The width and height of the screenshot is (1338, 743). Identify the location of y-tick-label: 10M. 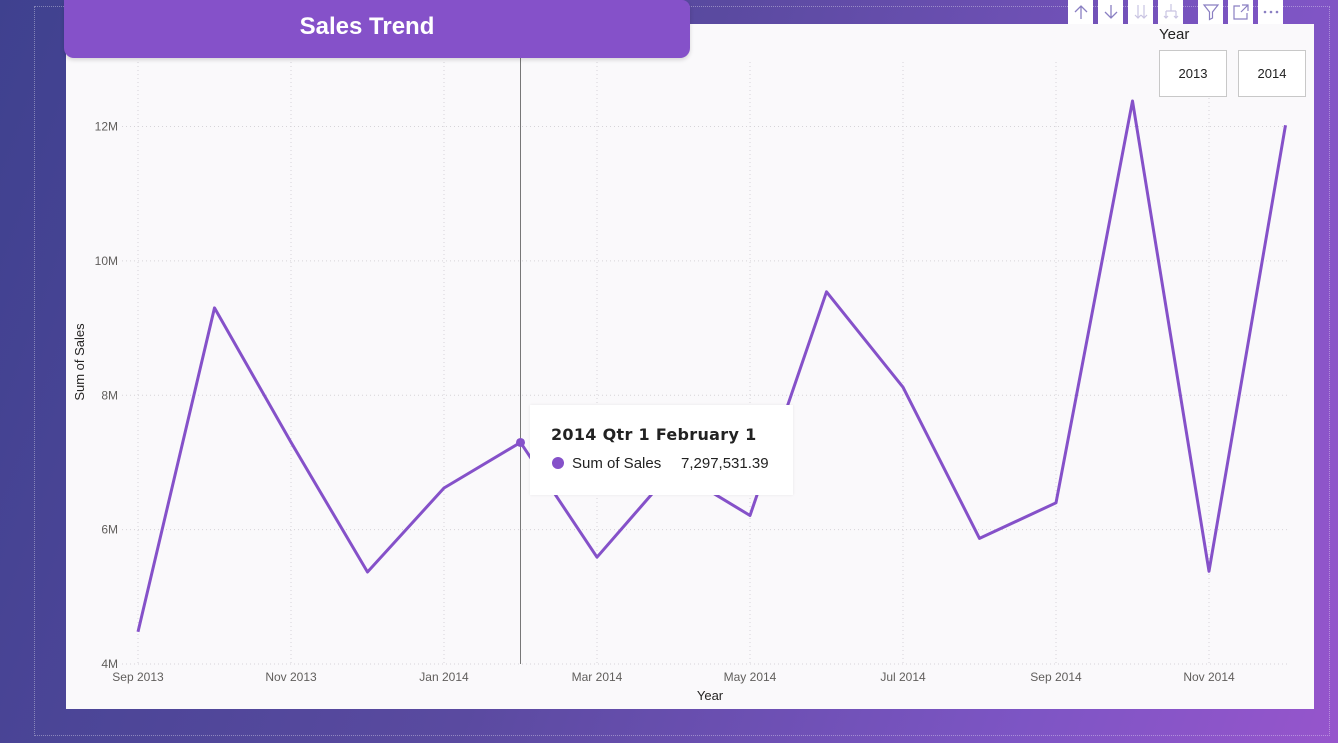
(106, 261).